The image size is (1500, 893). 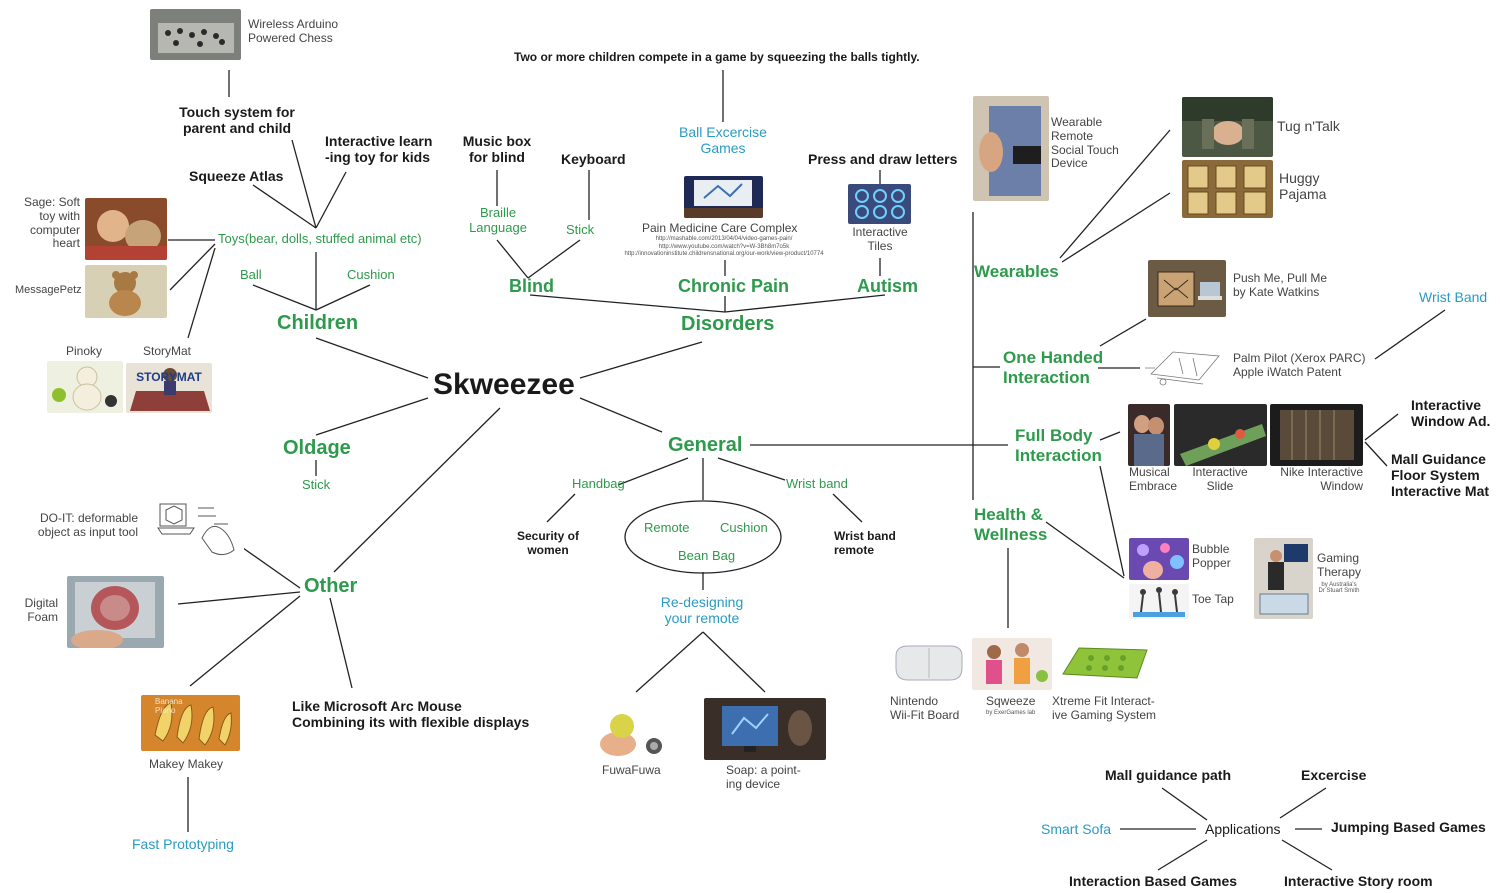 I want to click on caption-nike-window: Nike Interactive Window, so click(x=1321, y=479).